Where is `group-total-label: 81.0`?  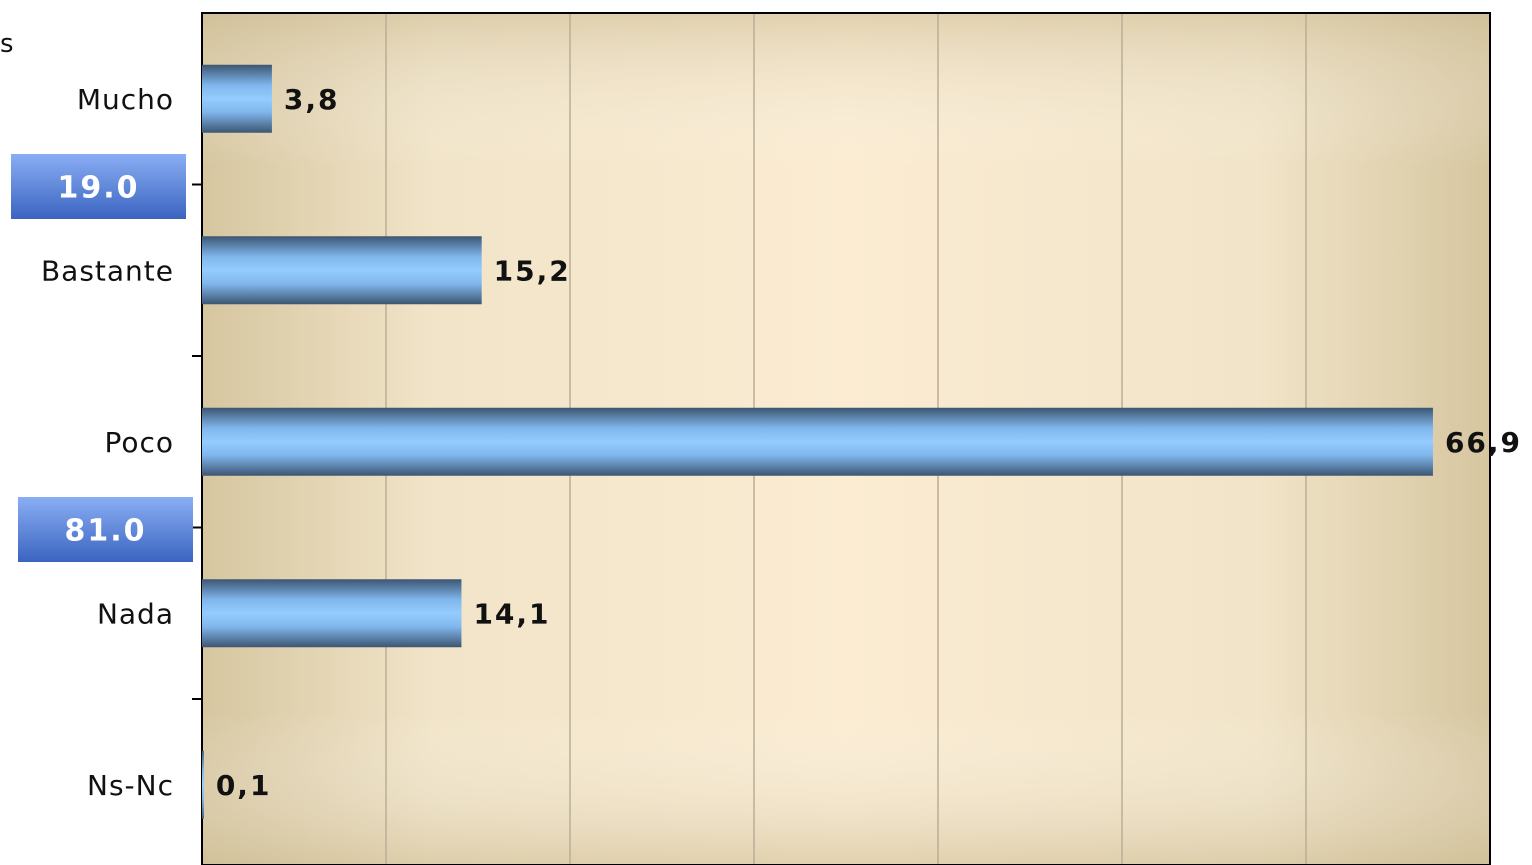 group-total-label: 81.0 is located at coordinates (105, 531).